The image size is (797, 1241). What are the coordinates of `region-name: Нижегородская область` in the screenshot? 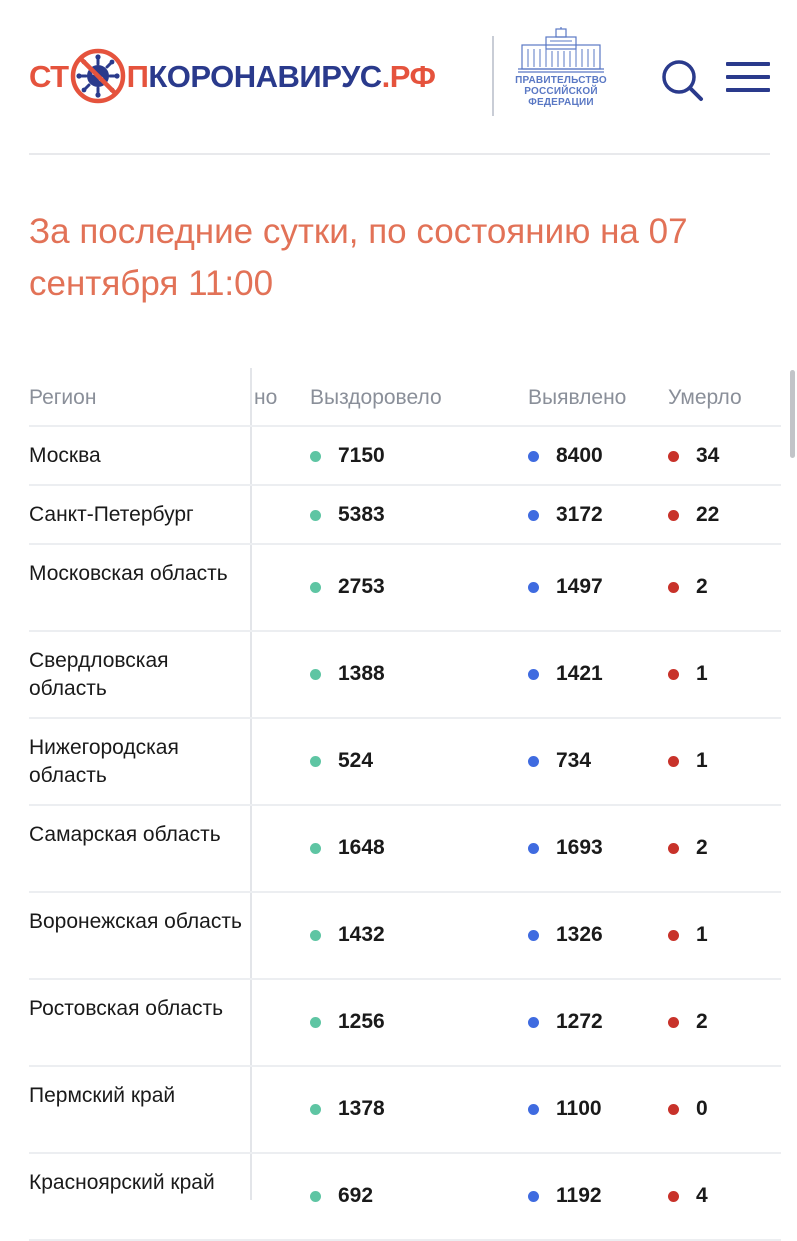 It's located at (104, 761).